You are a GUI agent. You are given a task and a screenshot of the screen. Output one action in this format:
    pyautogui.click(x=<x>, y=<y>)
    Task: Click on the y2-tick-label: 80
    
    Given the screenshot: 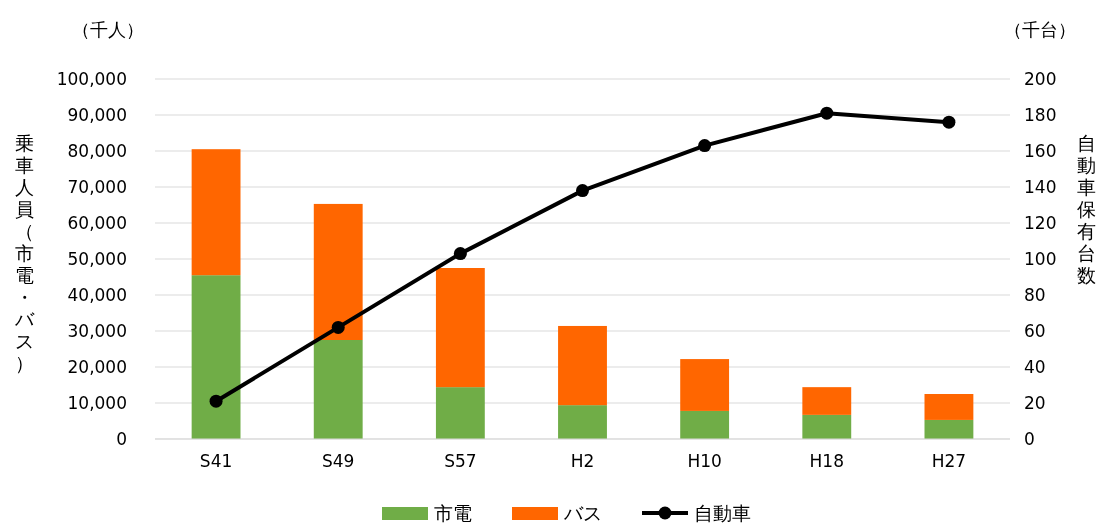 What is the action you would take?
    pyautogui.click(x=1035, y=294)
    